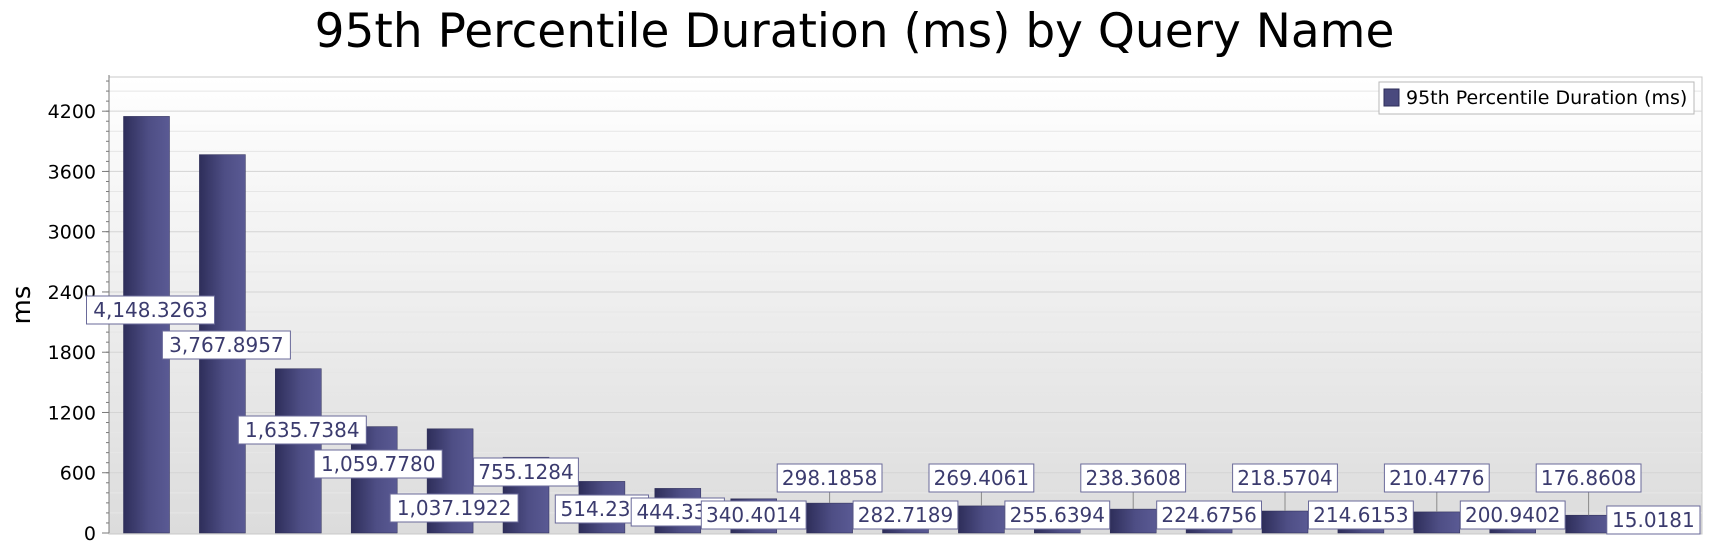  I want to click on data-label: 1,037.1922, so click(454, 508).